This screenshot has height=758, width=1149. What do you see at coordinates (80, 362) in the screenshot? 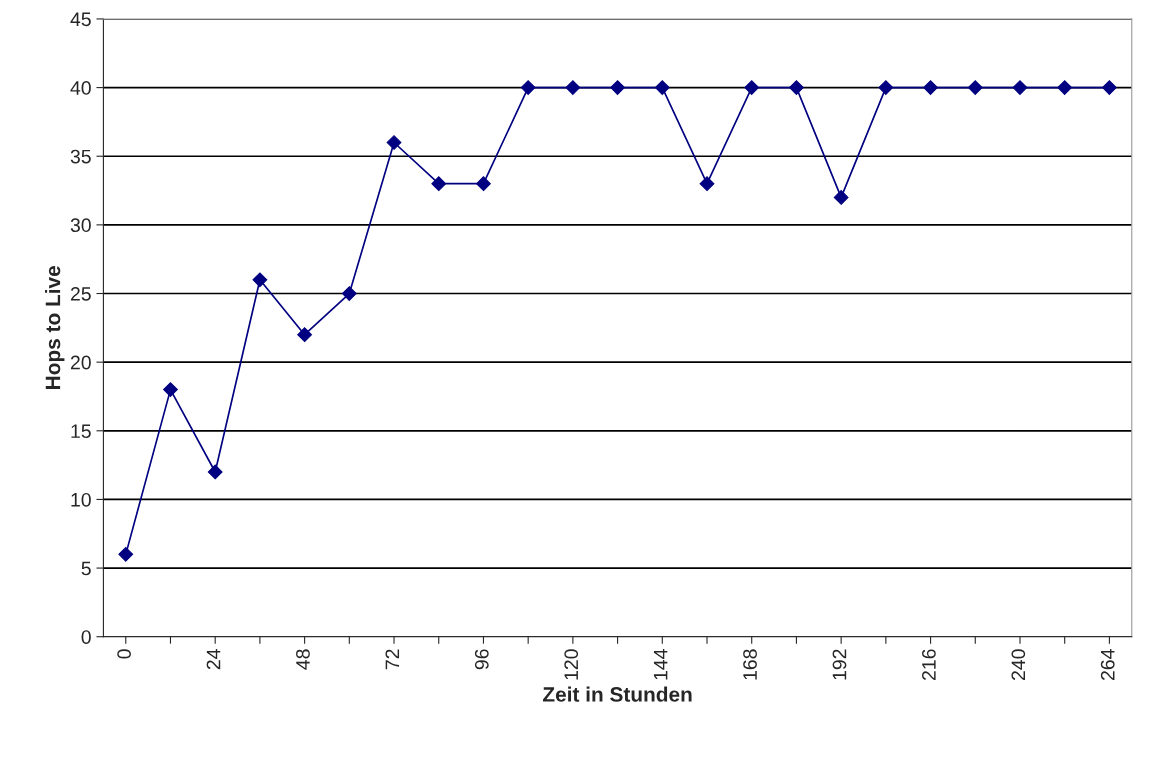
I see `y-tick-label: 20` at bounding box center [80, 362].